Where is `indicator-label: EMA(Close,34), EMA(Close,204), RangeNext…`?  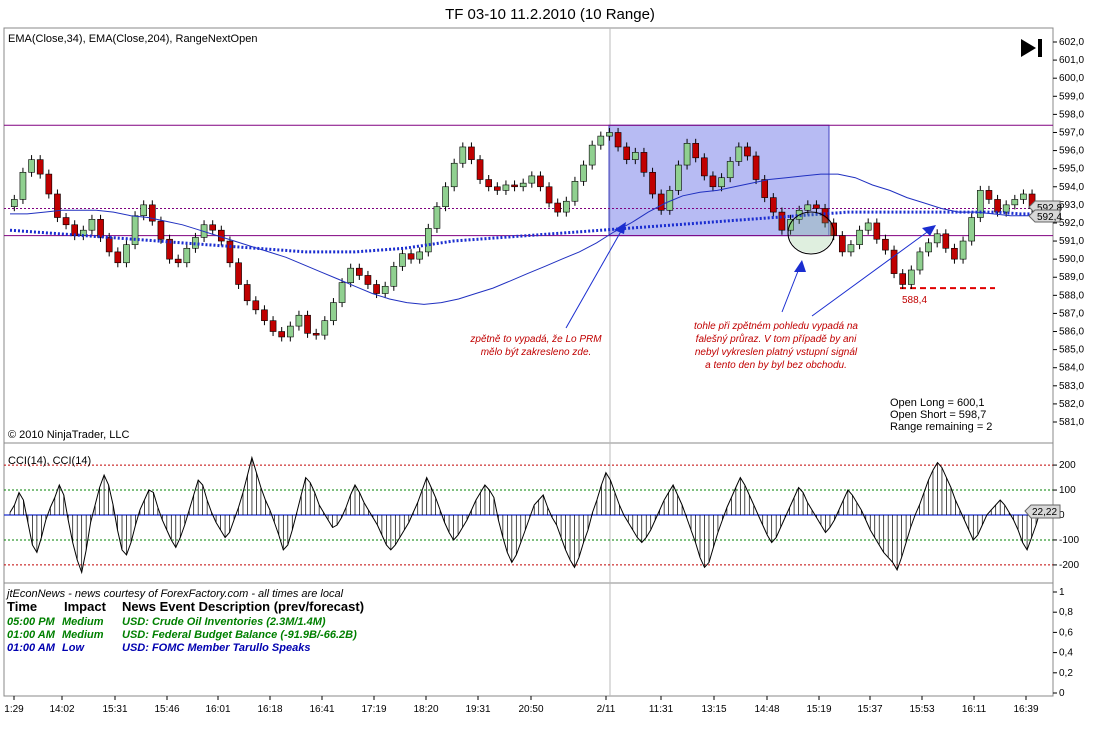 indicator-label: EMA(Close,34), EMA(Close,204), RangeNext… is located at coordinates (132, 39).